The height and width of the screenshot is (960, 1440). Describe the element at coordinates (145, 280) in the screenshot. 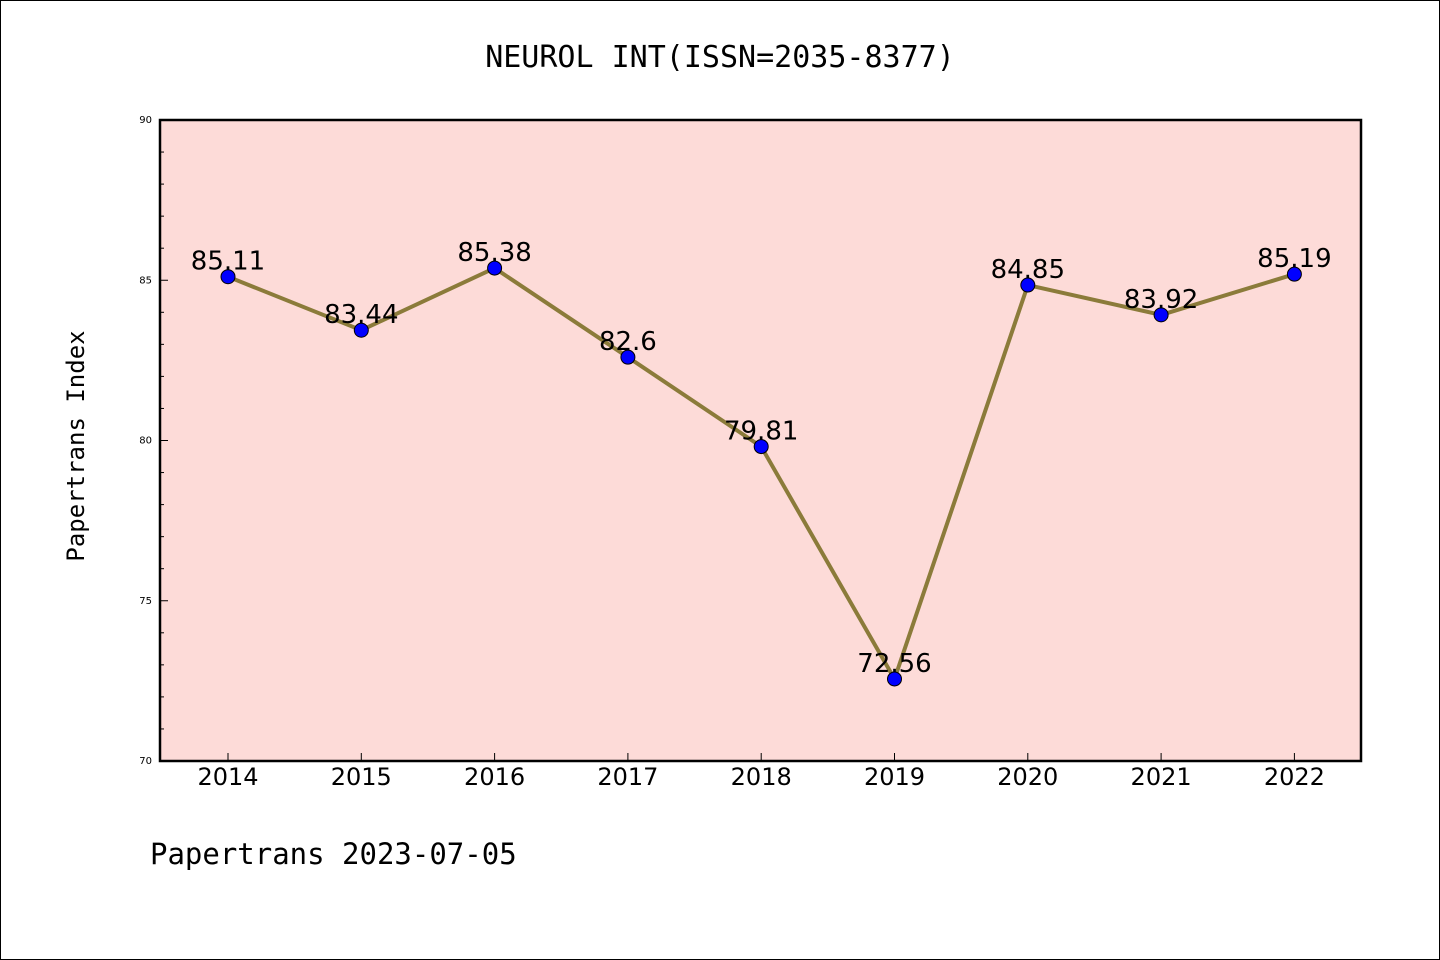

I see `y-tick-label: 85` at that location.